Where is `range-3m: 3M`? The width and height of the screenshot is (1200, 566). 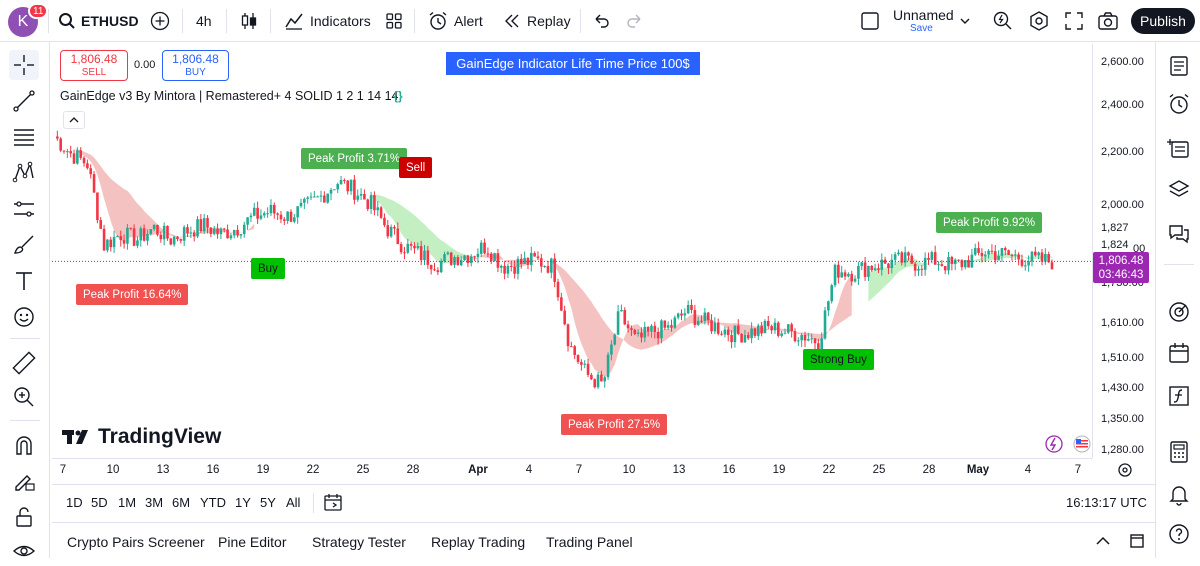
range-3m: 3M is located at coordinates (154, 502).